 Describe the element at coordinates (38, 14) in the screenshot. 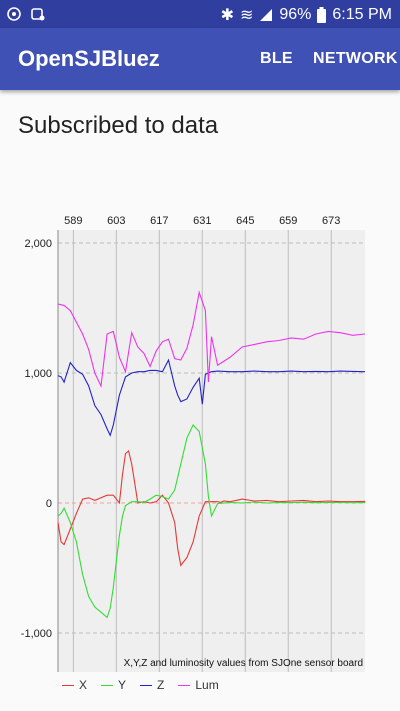

I see `broadcast-icon` at that location.